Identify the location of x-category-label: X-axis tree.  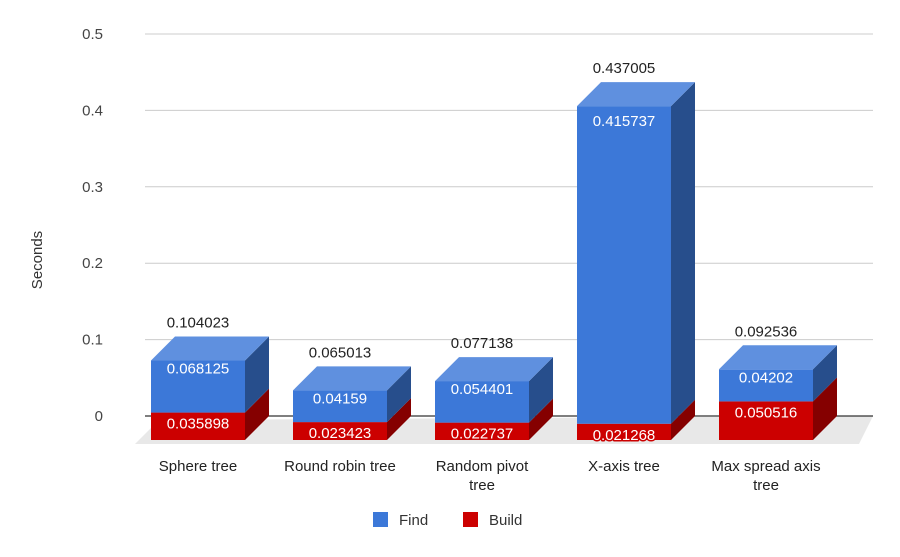
(624, 466).